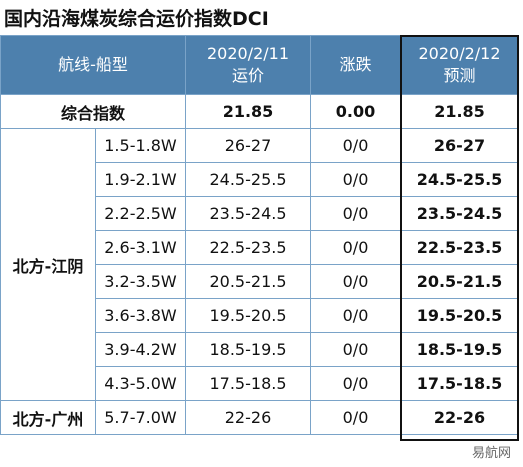 The image size is (523, 467). Describe the element at coordinates (248, 383) in the screenshot. I see `price: 17.5-18.5` at that location.